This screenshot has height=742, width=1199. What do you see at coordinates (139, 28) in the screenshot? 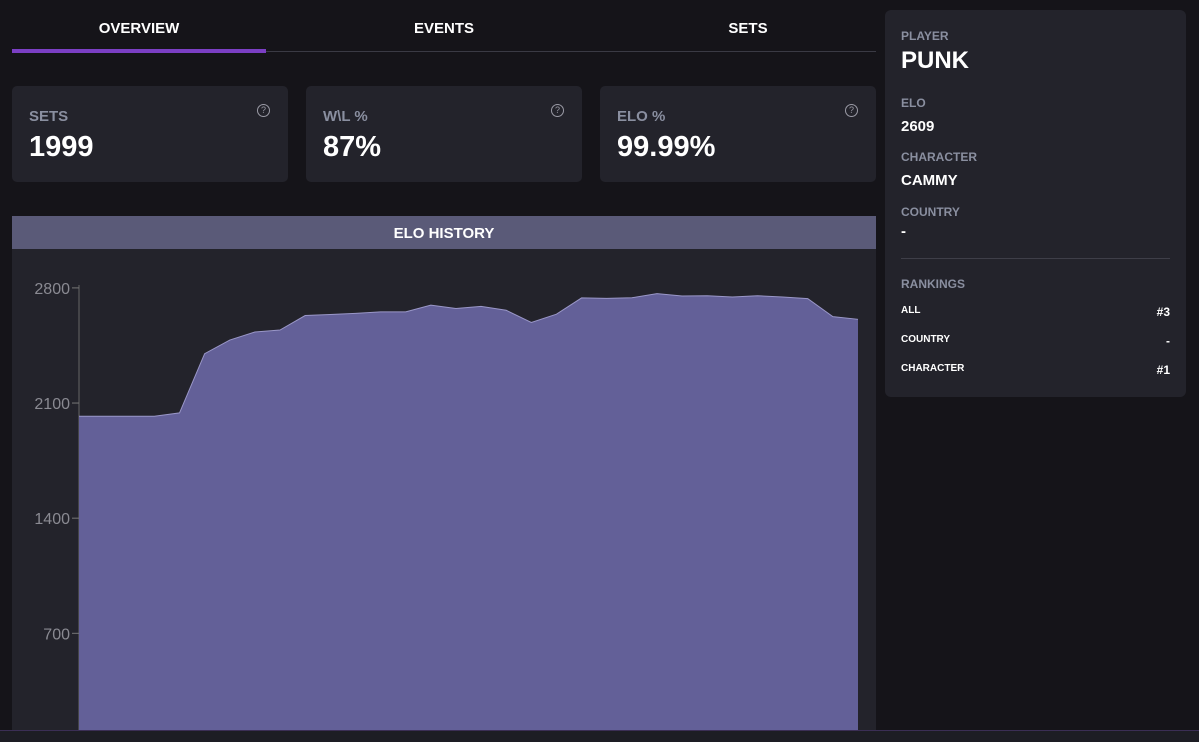
I see `tab: OVERVIEW` at bounding box center [139, 28].